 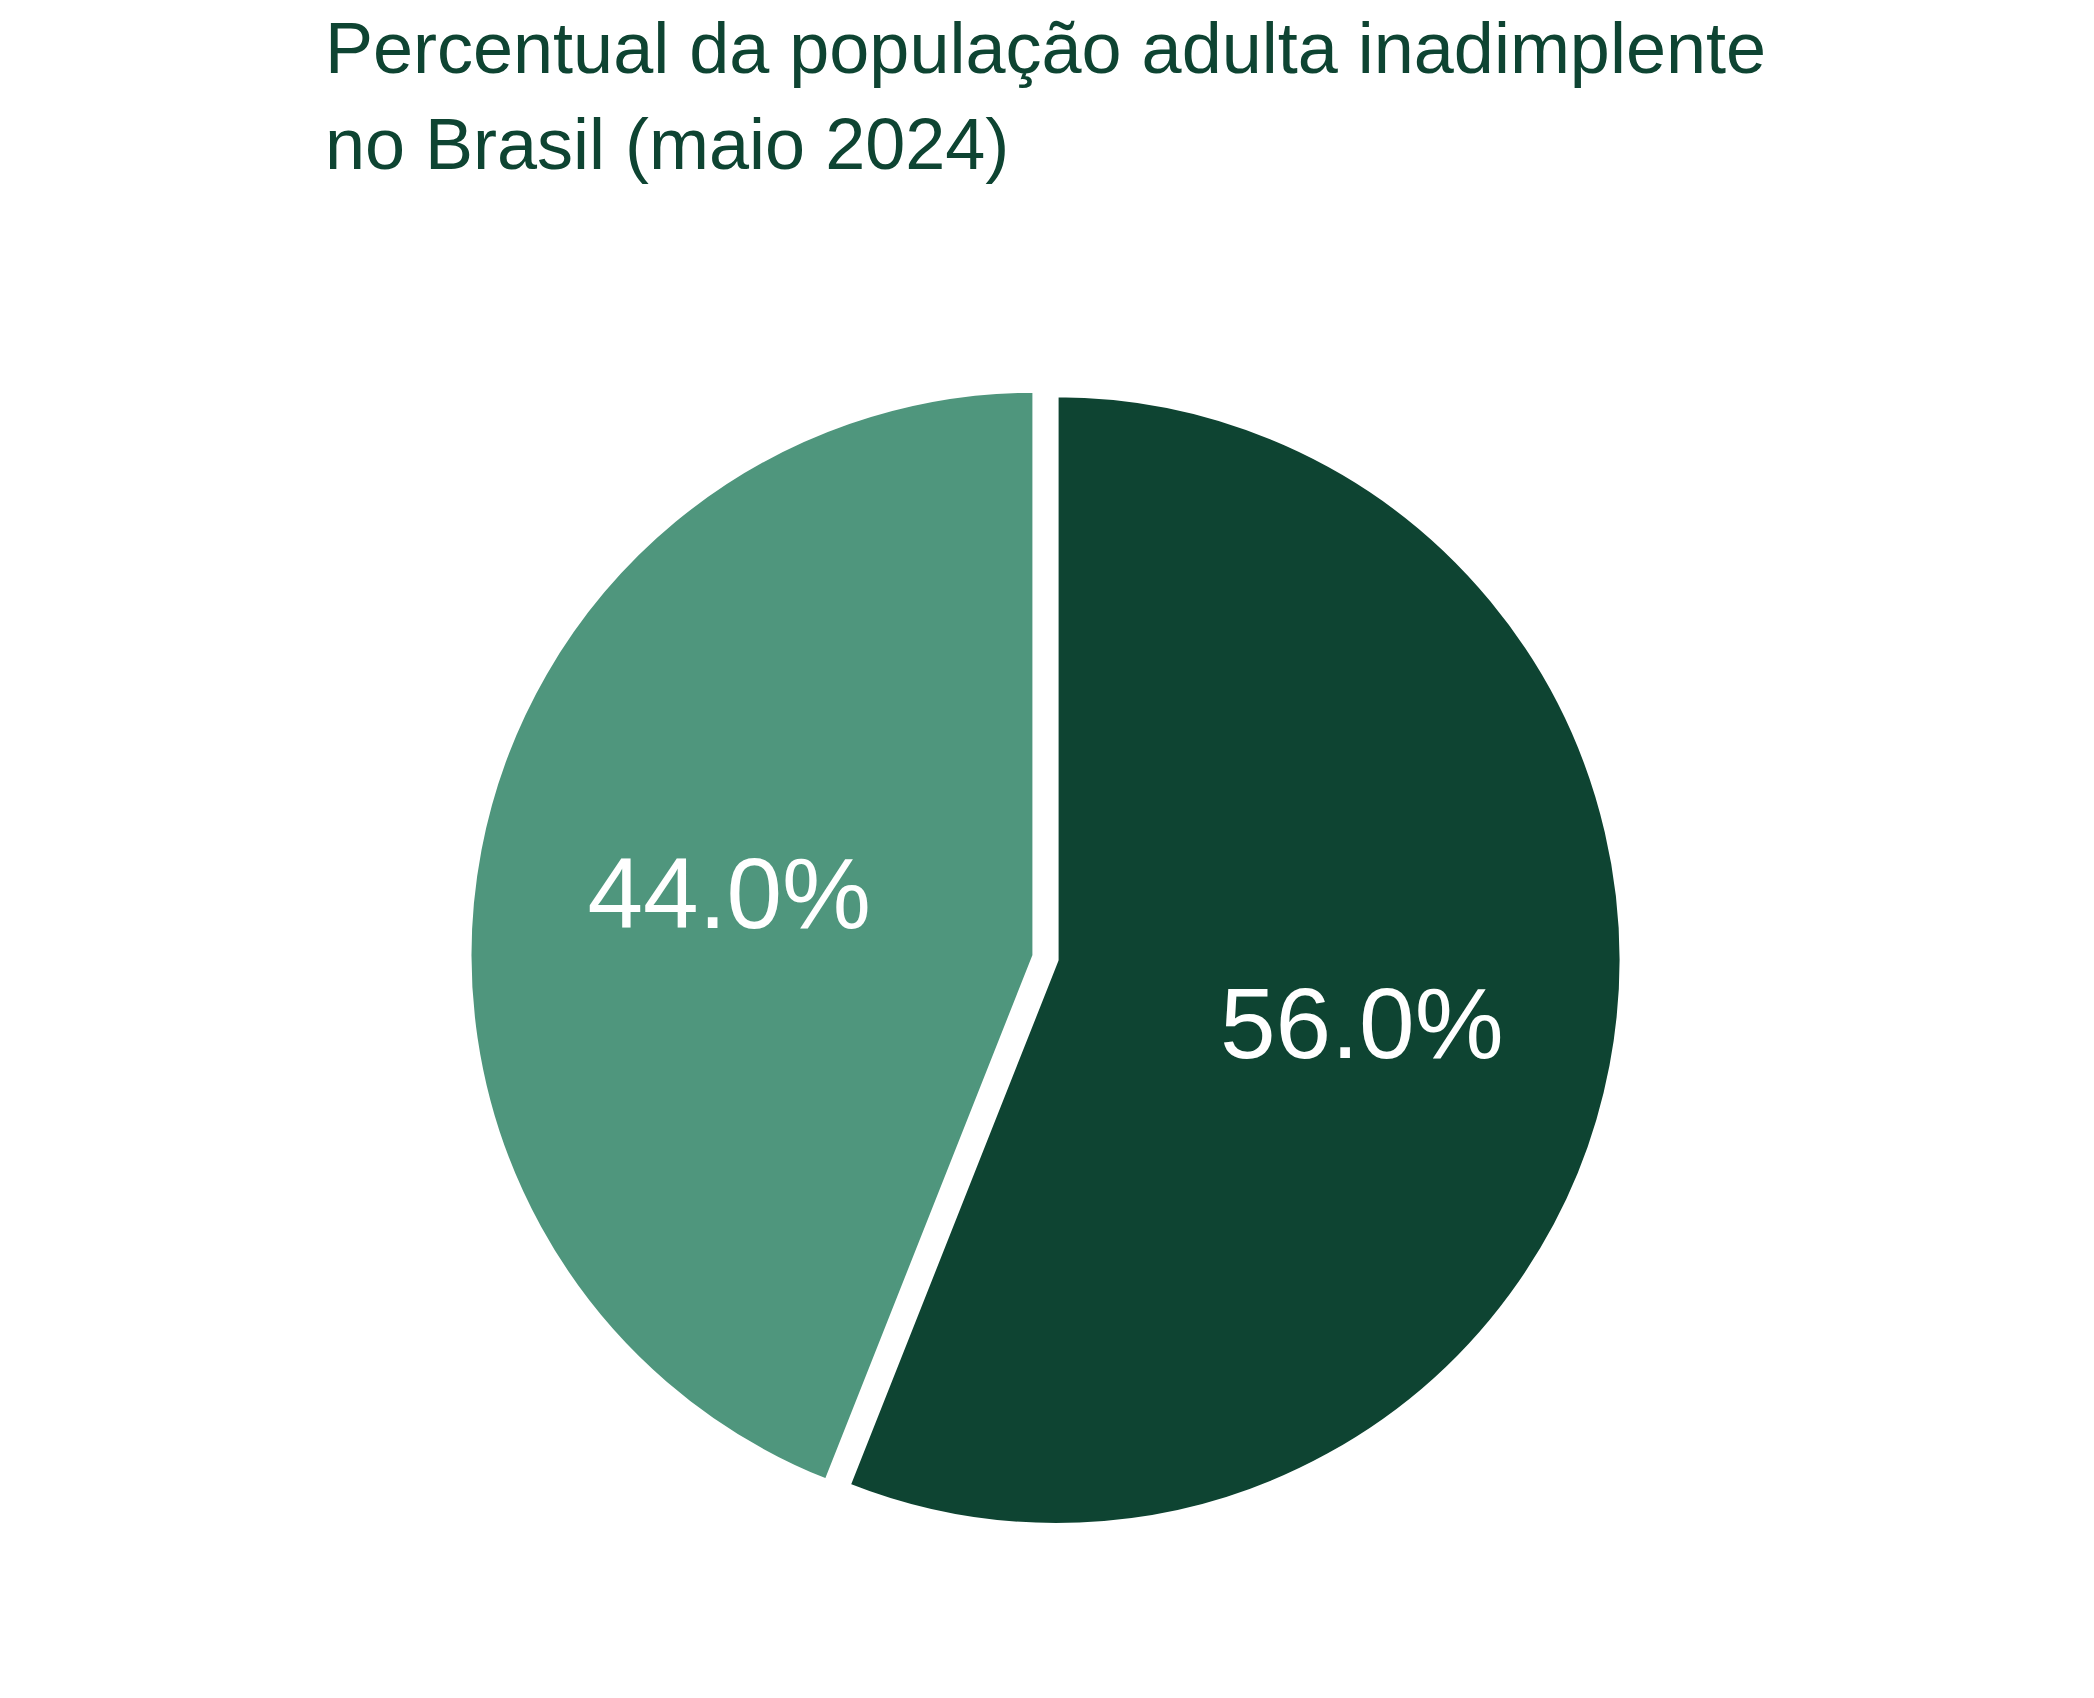 I want to click on chart-title: Percentual da população adulta inadimplente no Brasil (maio 2024), so click(x=1045, y=95).